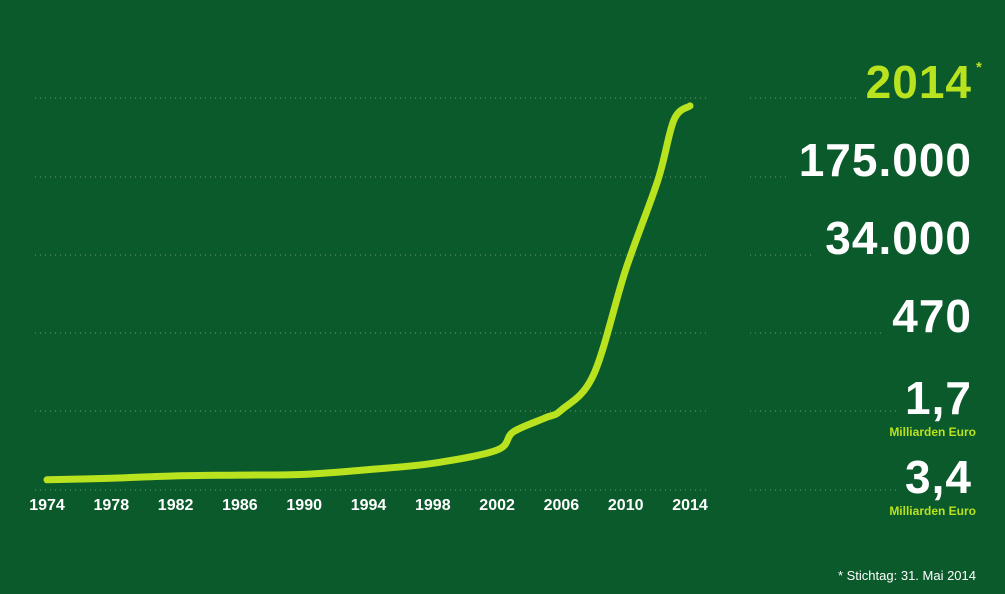 The width and height of the screenshot is (1005, 594). I want to click on stat-value: 470, so click(932, 316).